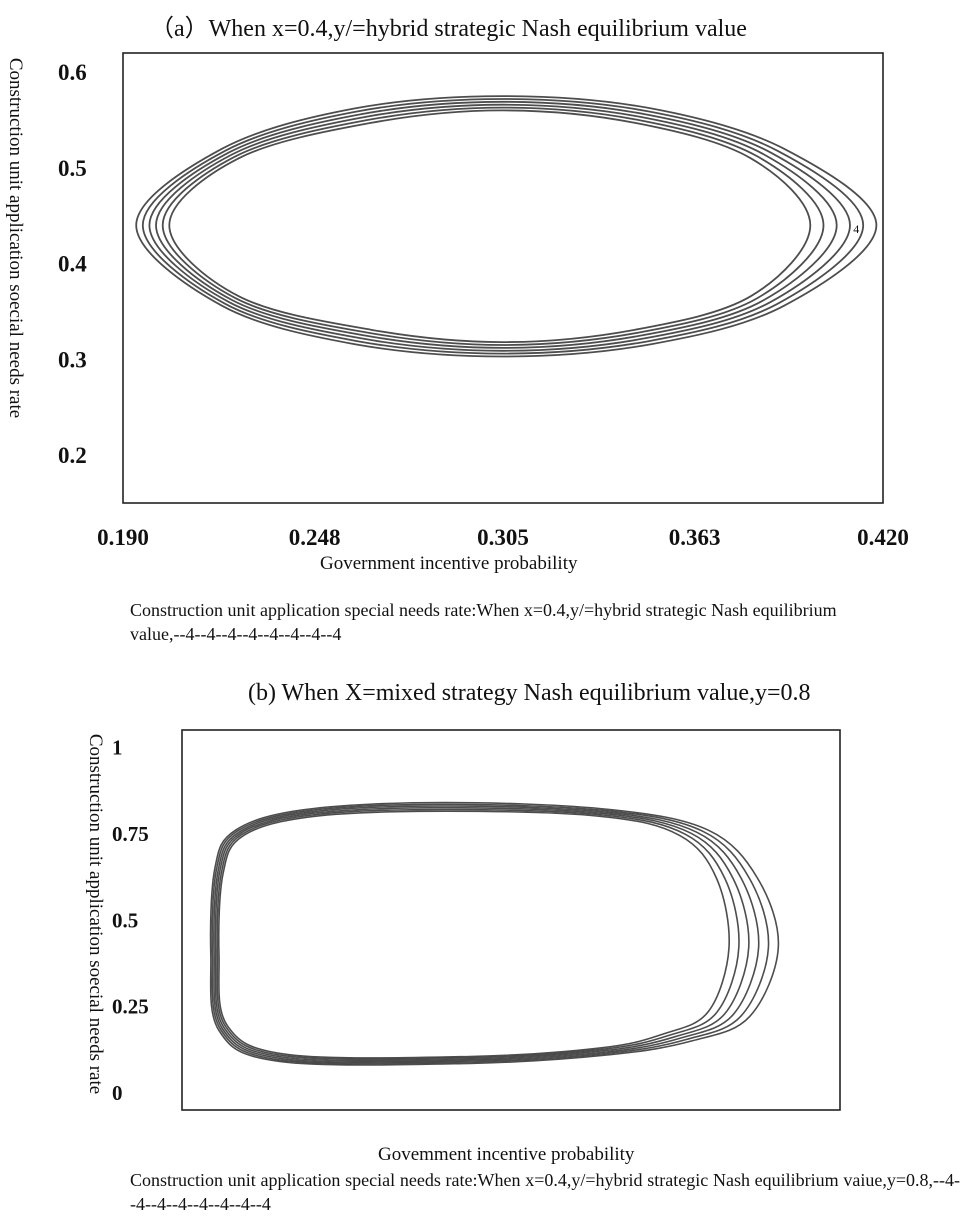 Image resolution: width=967 pixels, height=1227 pixels. I want to click on chart-b-y-tick-label: 0.75, so click(130, 834).